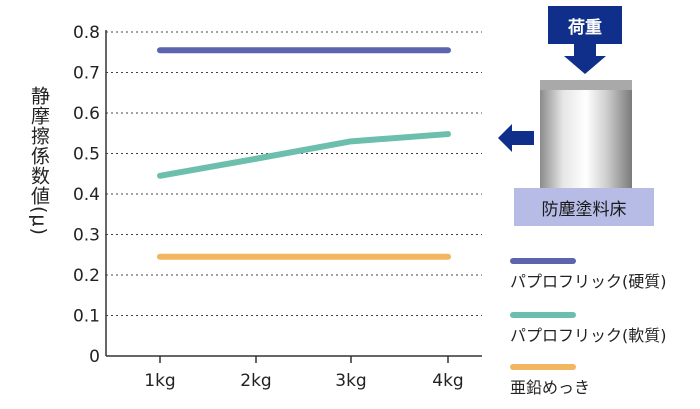 The width and height of the screenshot is (700, 409). I want to click on down-arrow-icon, so click(585, 59).